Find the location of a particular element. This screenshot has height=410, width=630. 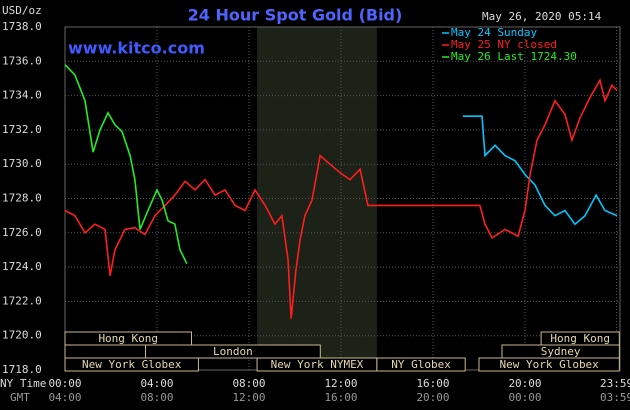

x-tick-label: 04:00 is located at coordinates (156, 383).